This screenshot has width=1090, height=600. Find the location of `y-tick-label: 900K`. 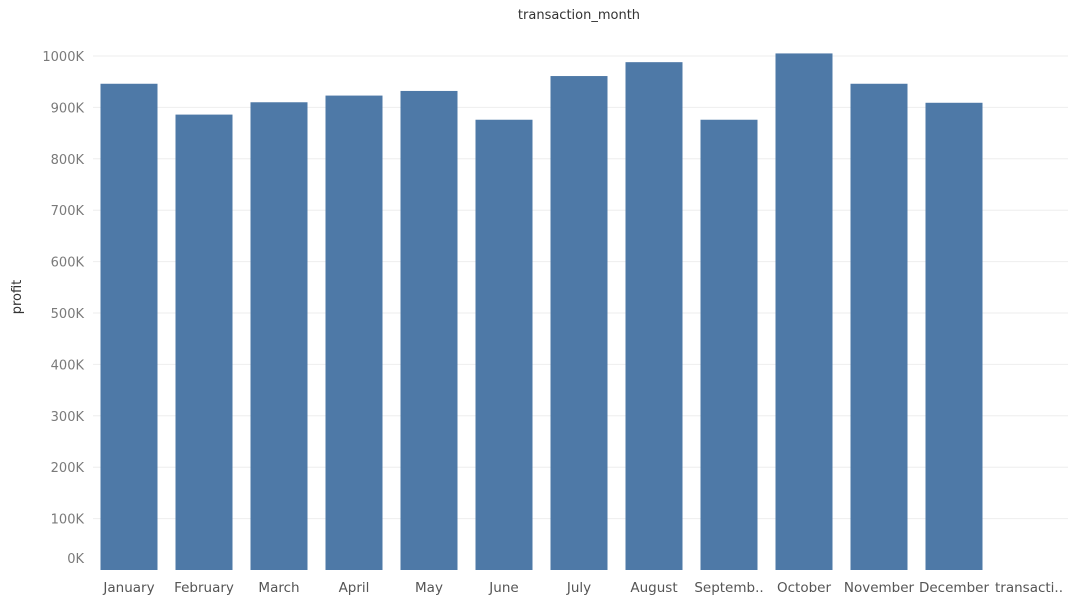

y-tick-label: 900K is located at coordinates (68, 108).